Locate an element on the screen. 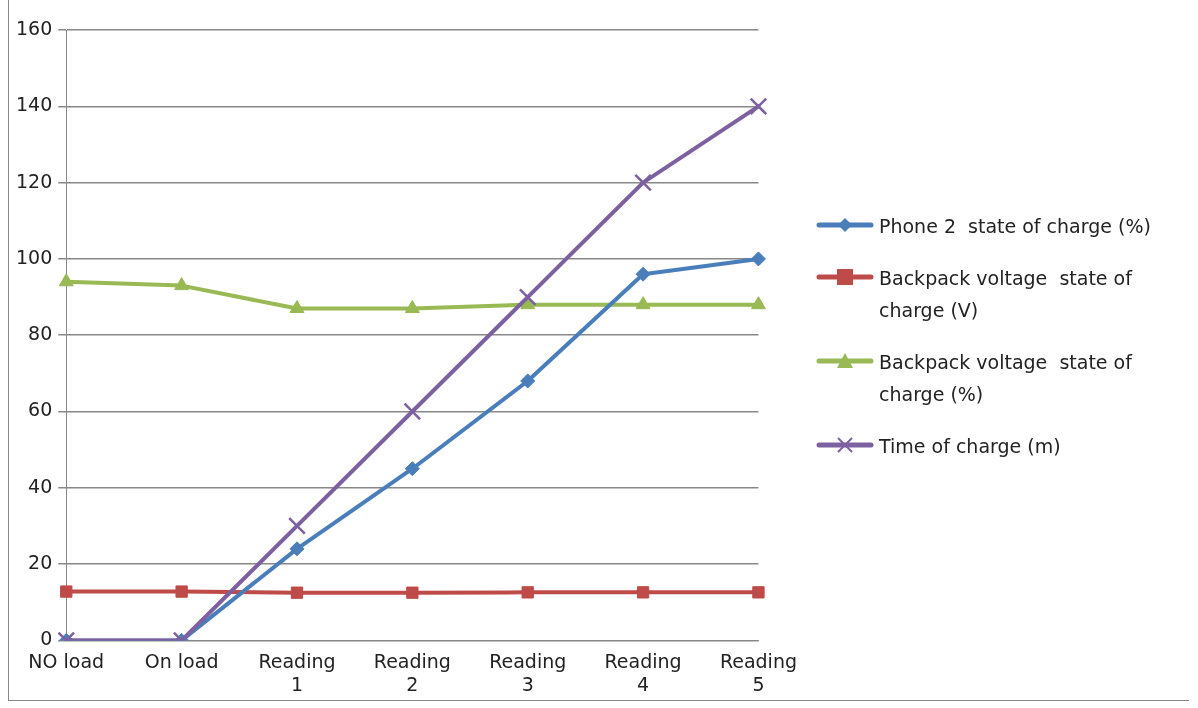 The width and height of the screenshot is (1198, 708). legend-label: Backpack voltage state of charge (%) is located at coordinates (1006, 378).